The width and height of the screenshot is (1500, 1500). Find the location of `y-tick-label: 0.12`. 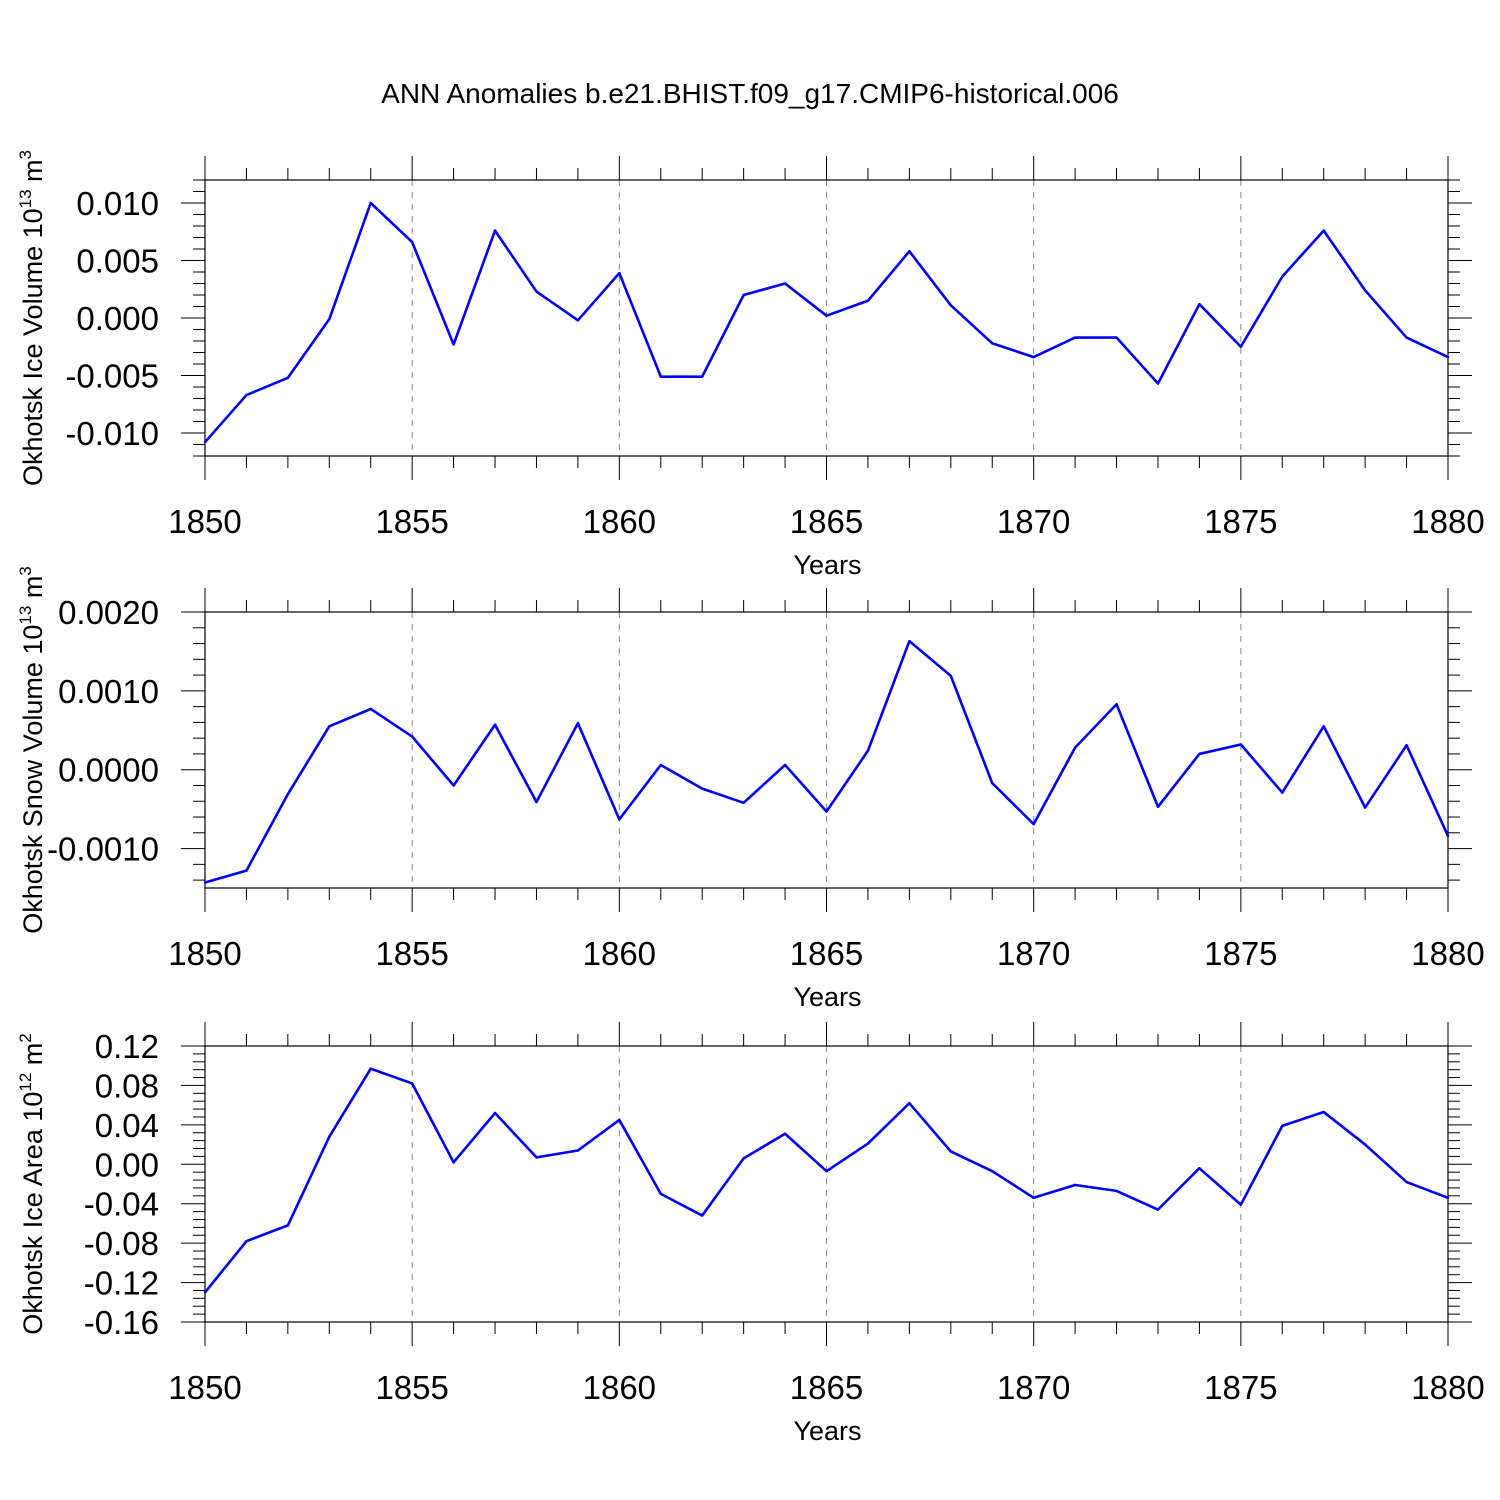

y-tick-label: 0.12 is located at coordinates (127, 1046).